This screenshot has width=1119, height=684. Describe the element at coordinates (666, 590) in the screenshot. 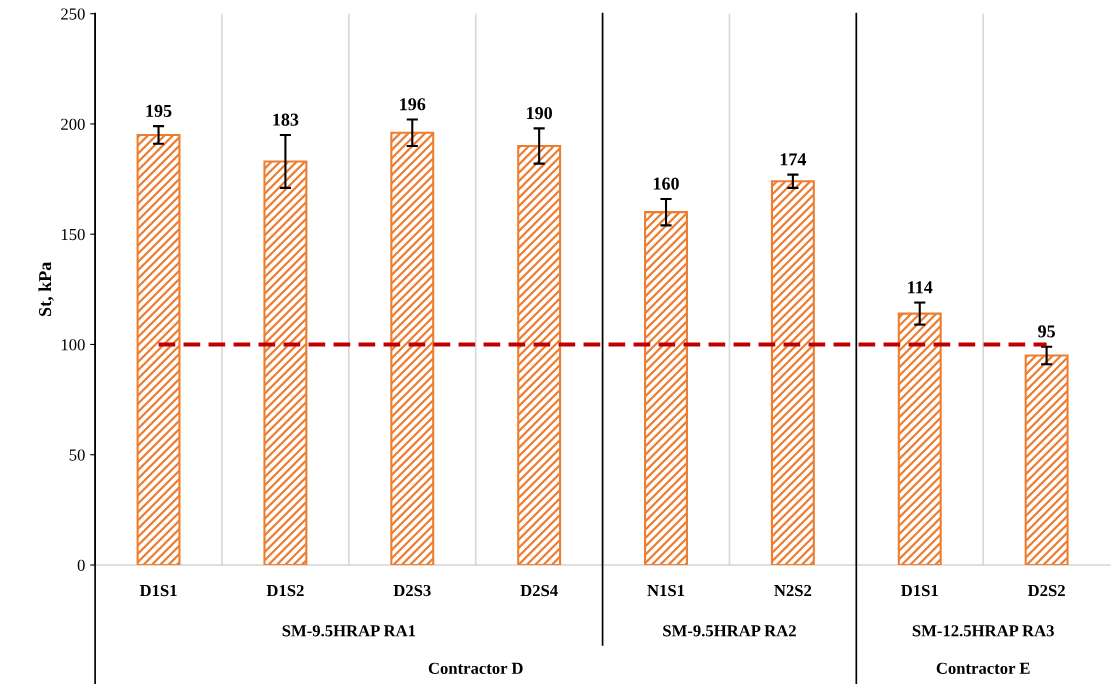

I see `x-tick-label: N1S1` at that location.